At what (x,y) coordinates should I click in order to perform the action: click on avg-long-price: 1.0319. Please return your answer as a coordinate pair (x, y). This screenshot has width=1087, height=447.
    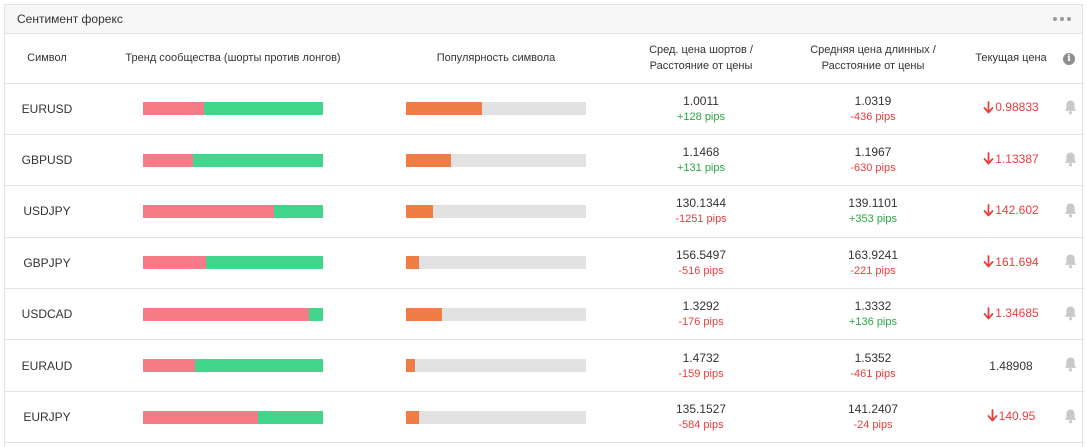
    Looking at the image, I should click on (873, 100).